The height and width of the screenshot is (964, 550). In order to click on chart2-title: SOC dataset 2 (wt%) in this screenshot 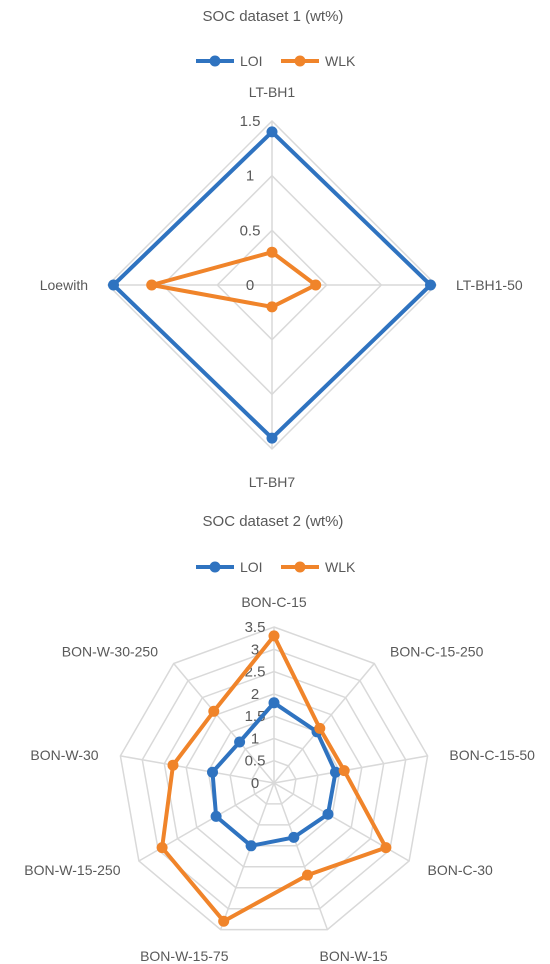, I will do `click(273, 521)`.